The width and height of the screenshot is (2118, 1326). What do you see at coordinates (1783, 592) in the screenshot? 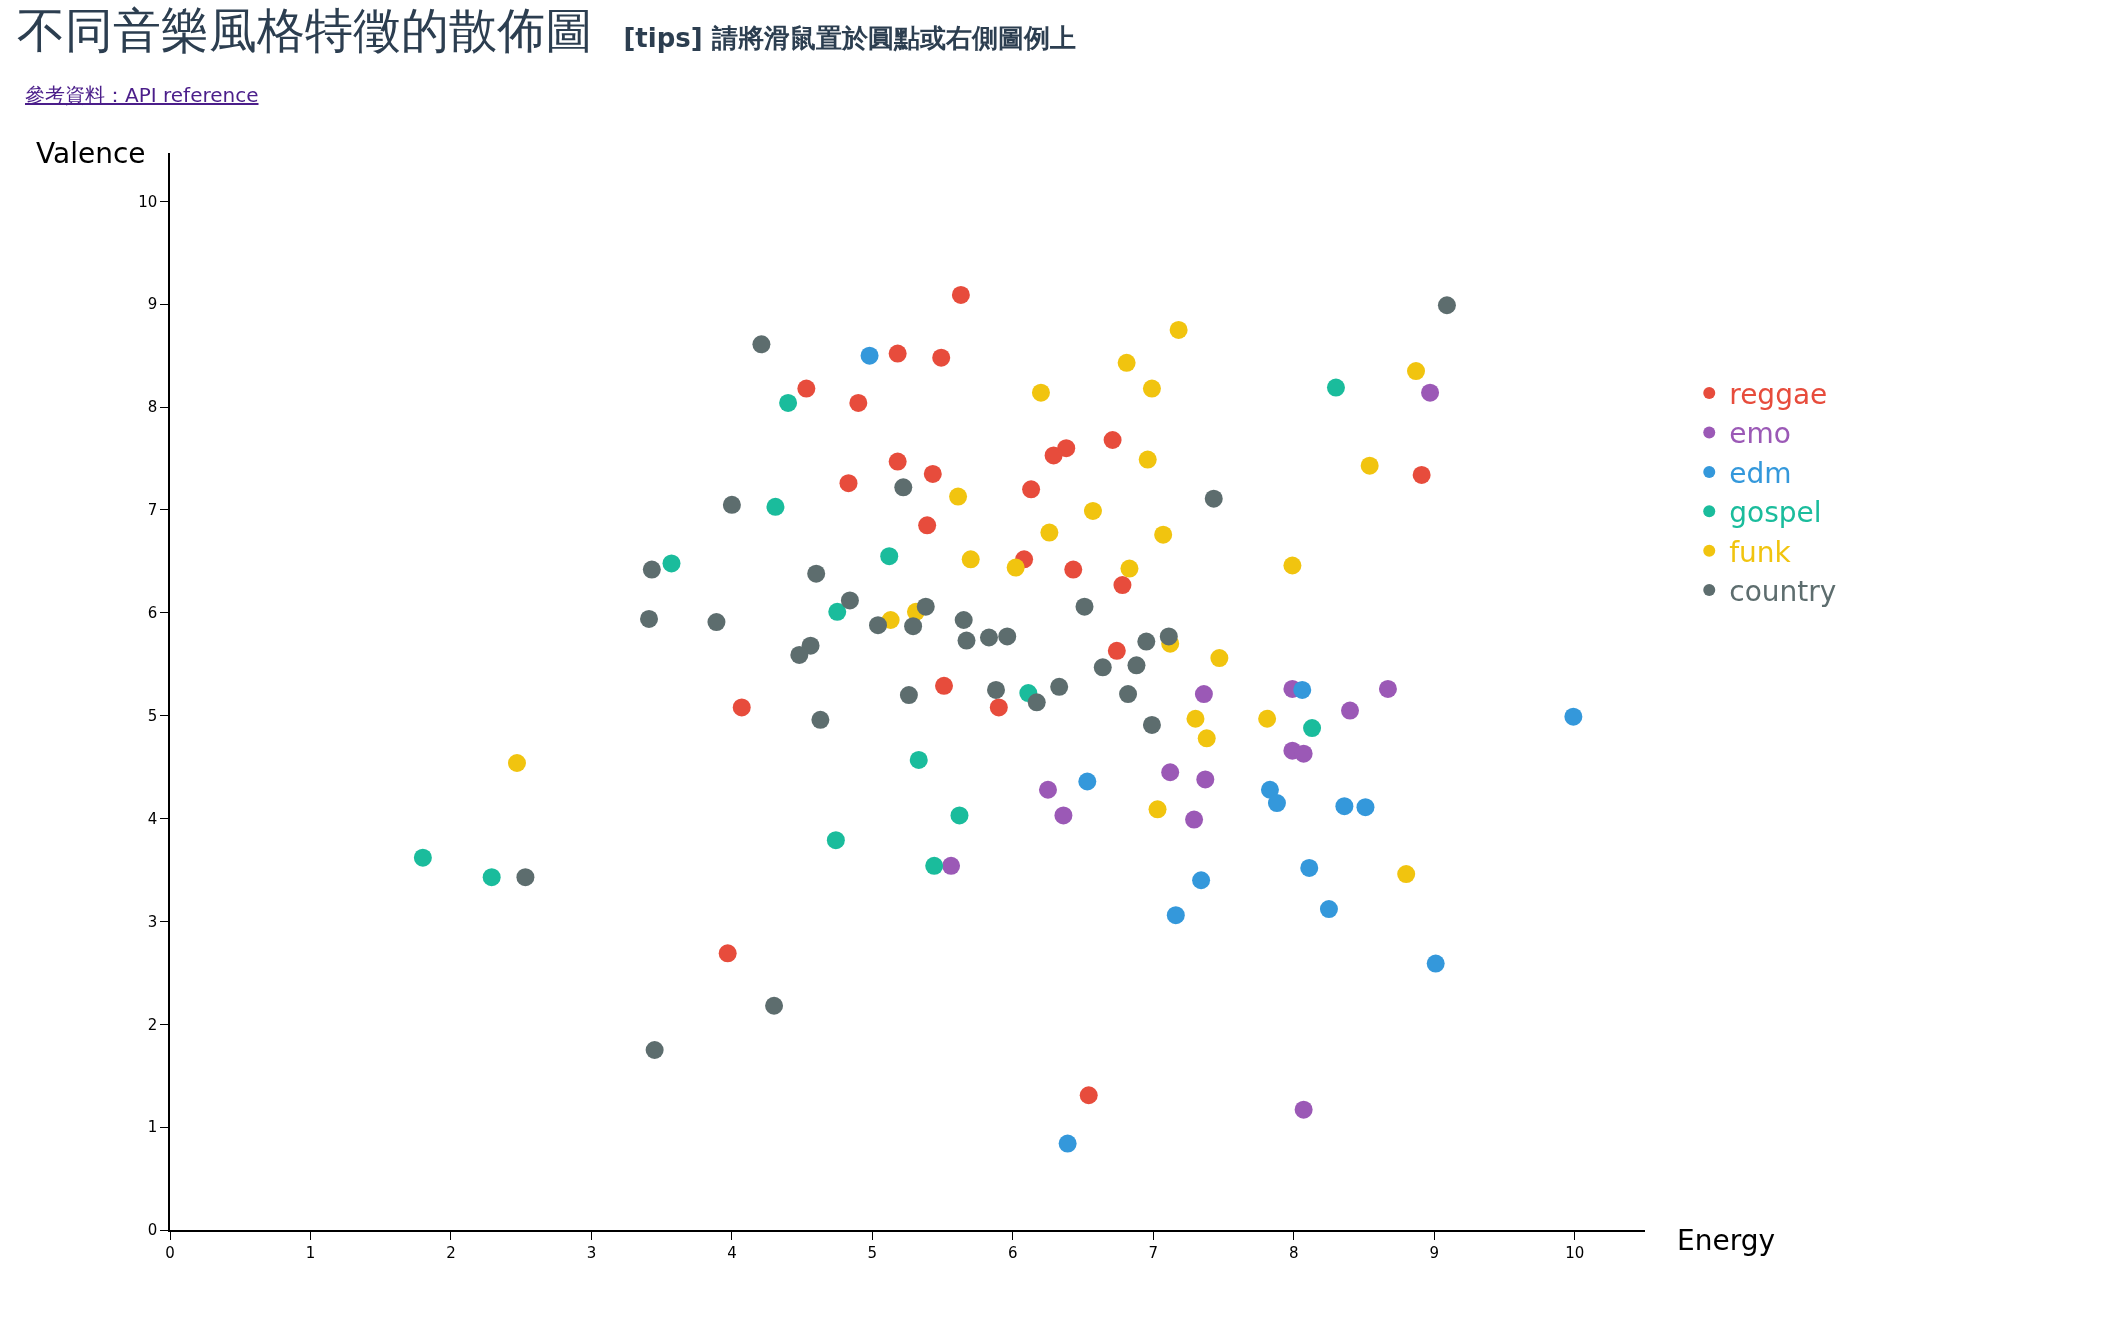
I see `legend-label: country` at bounding box center [1783, 592].